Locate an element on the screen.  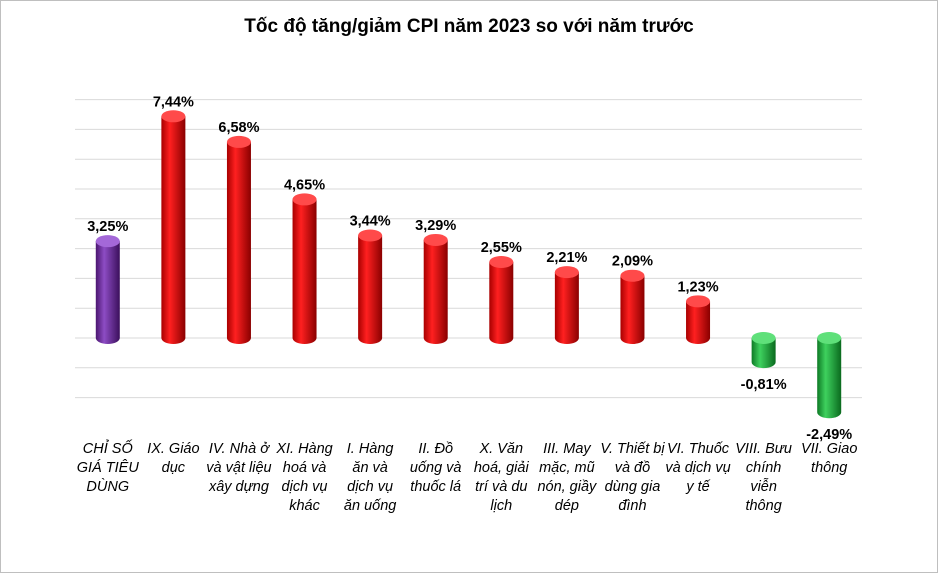
data-label: 3,44% is located at coordinates (370, 221).